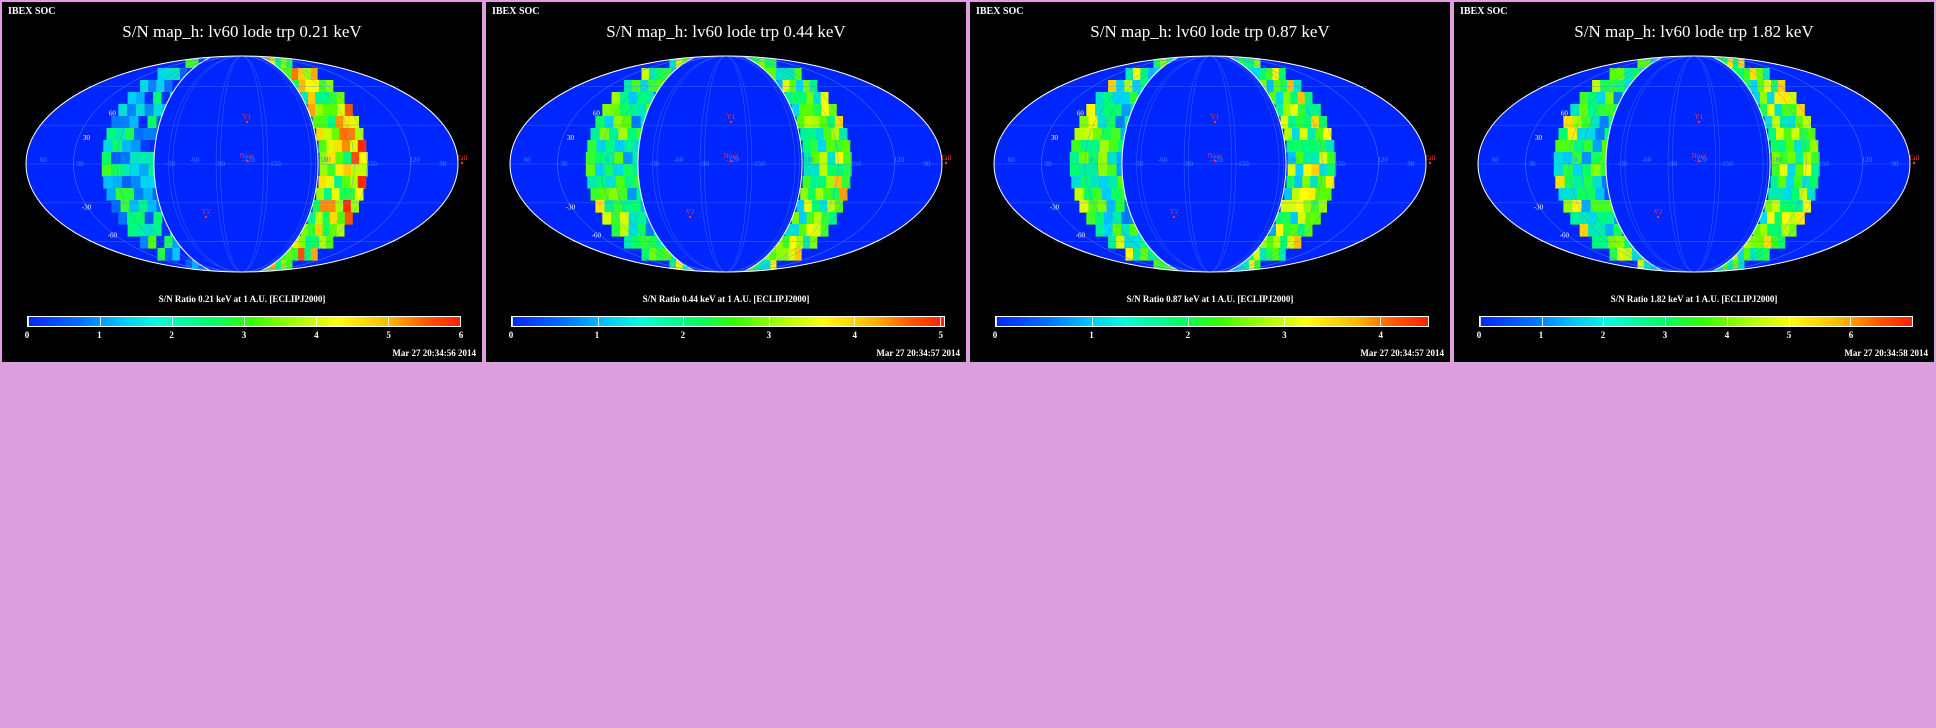 This screenshot has height=728, width=1936. Describe the element at coordinates (1284, 335) in the screenshot. I see `colorbar-tick-label: 3` at that location.